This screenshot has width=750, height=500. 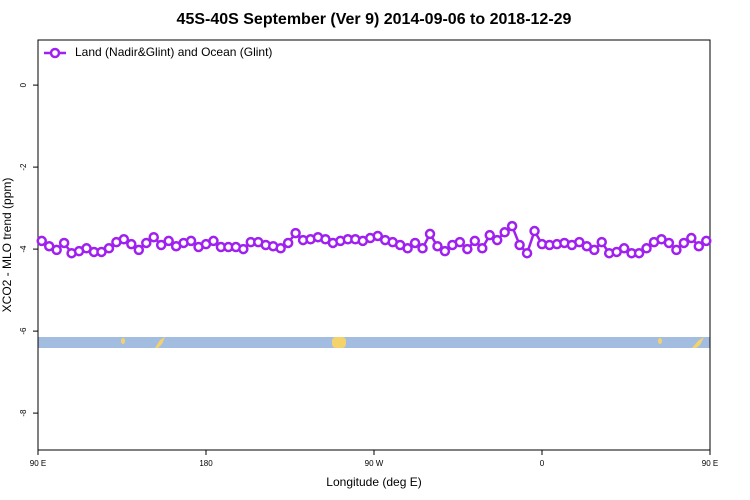 I want to click on x-tick-label: 180, so click(x=206, y=463).